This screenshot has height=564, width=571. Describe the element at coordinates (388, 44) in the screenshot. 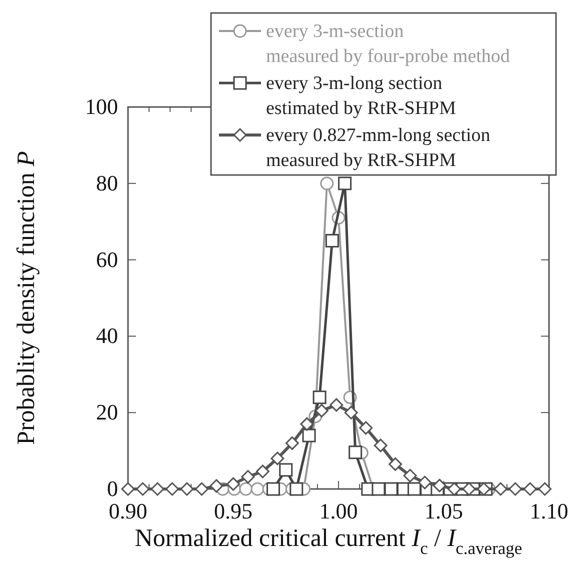

I see `legend-label: every 3-m-section measured by four-probe method` at that location.